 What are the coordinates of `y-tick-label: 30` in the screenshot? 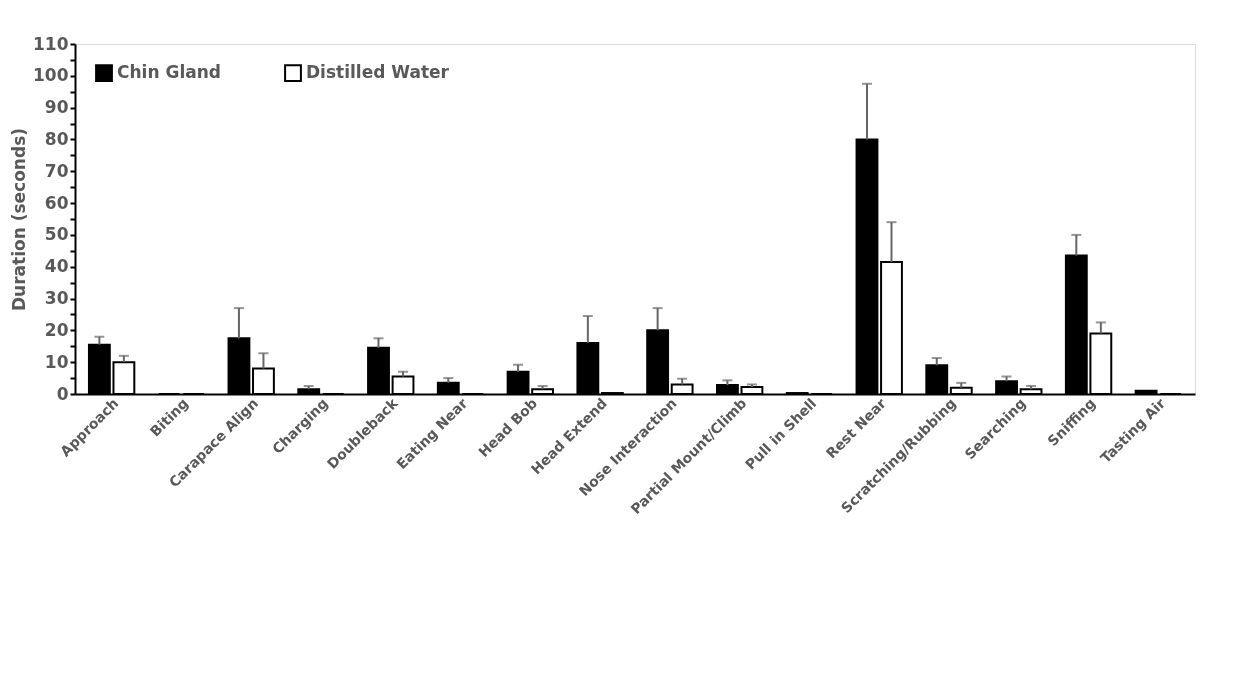 It's located at (56, 298).